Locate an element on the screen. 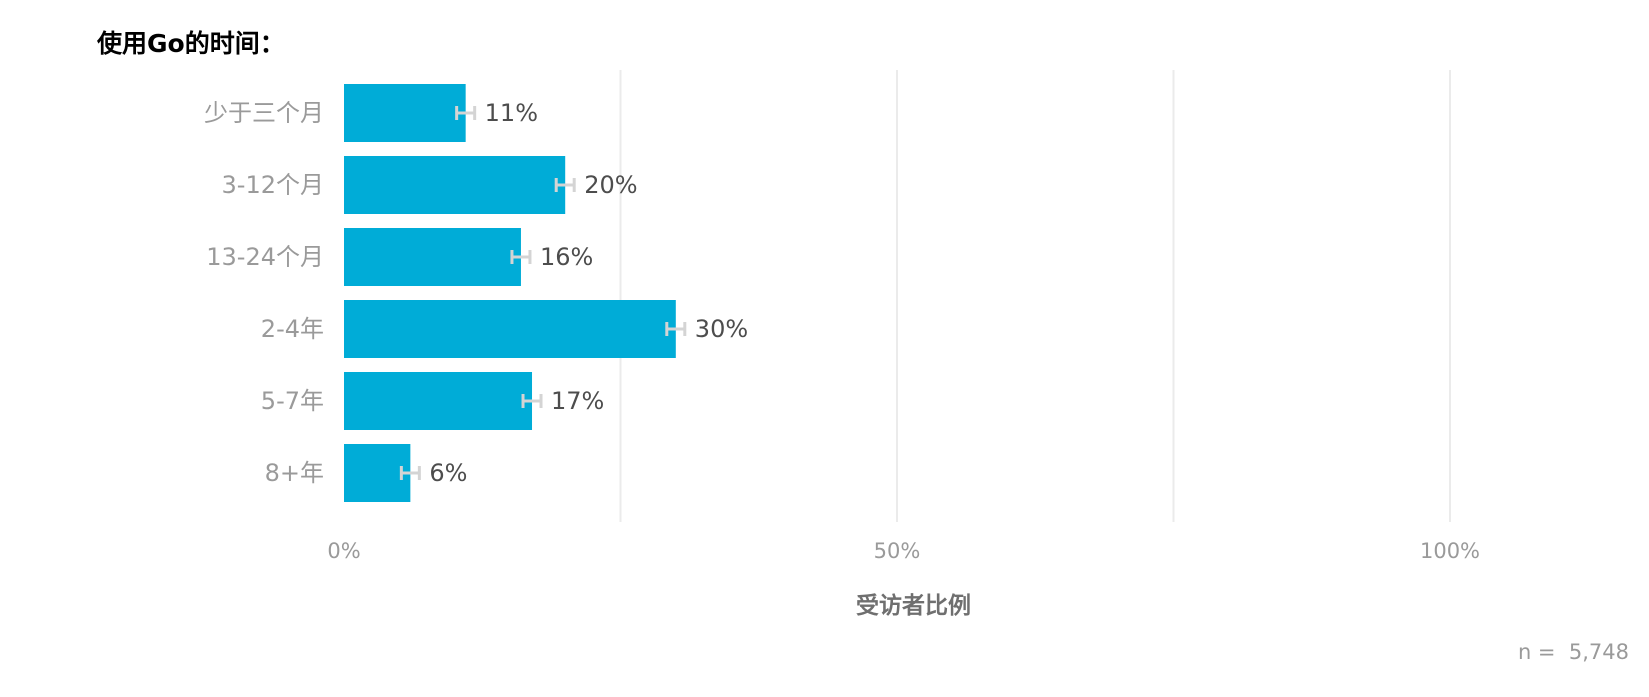 The width and height of the screenshot is (1649, 697). bar-value-label: 20% is located at coordinates (610, 185).